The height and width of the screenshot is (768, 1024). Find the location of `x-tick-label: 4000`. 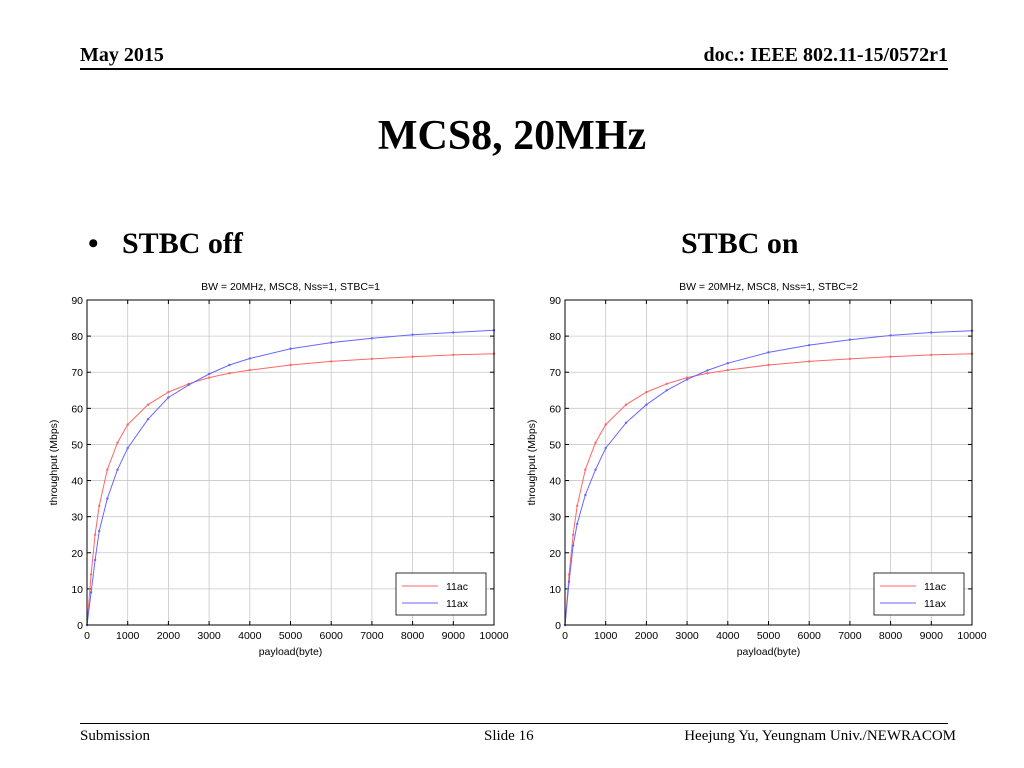

x-tick-label: 4000 is located at coordinates (728, 636).